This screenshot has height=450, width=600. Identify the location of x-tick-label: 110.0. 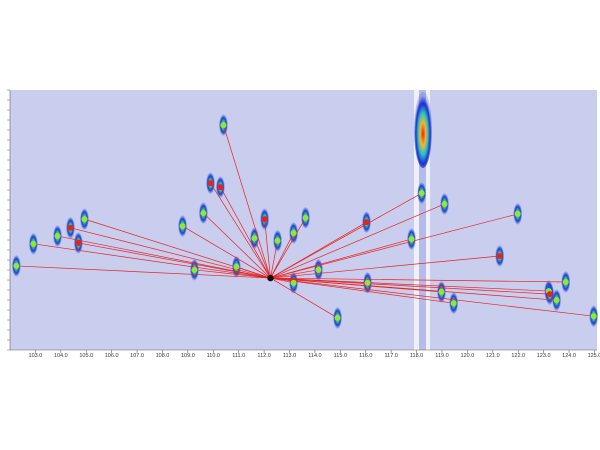
(213, 356).